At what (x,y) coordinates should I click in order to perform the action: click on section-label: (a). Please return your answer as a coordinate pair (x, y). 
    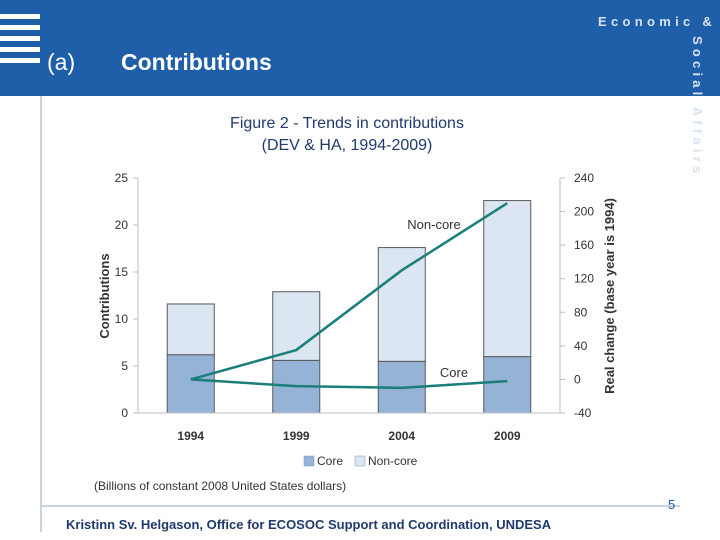
    Looking at the image, I should click on (61, 62).